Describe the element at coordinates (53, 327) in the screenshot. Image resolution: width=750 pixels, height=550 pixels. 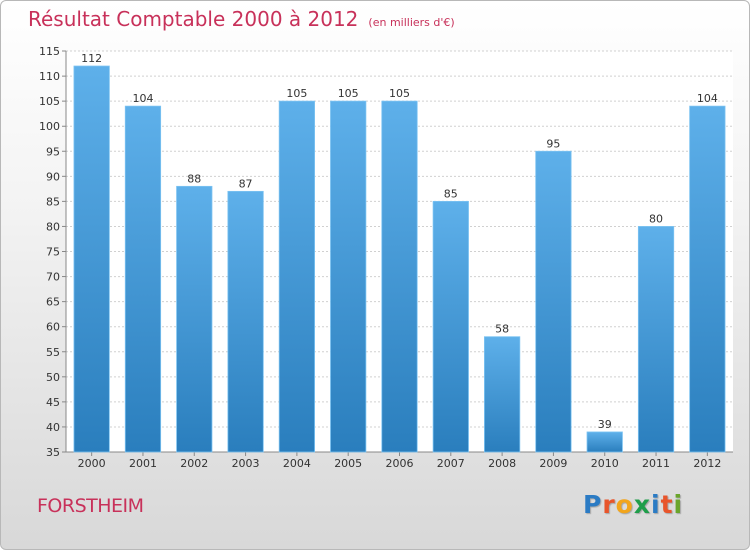
I see `y-tick-label: 60` at that location.